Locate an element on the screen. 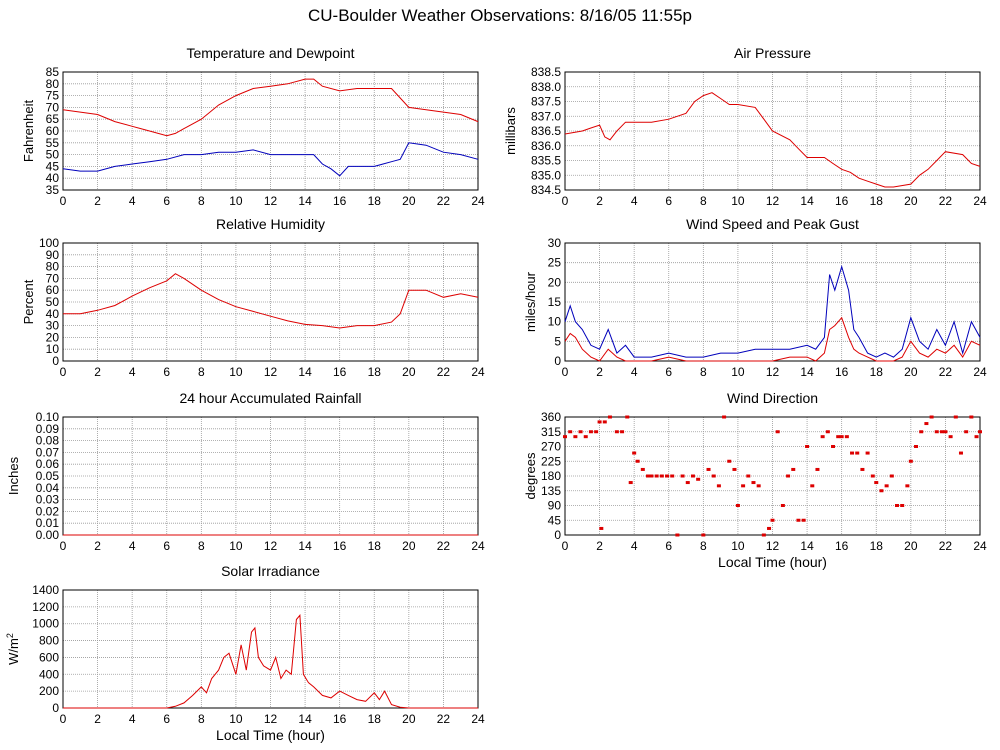  y-tick-label: 0.09 is located at coordinates (48, 429).